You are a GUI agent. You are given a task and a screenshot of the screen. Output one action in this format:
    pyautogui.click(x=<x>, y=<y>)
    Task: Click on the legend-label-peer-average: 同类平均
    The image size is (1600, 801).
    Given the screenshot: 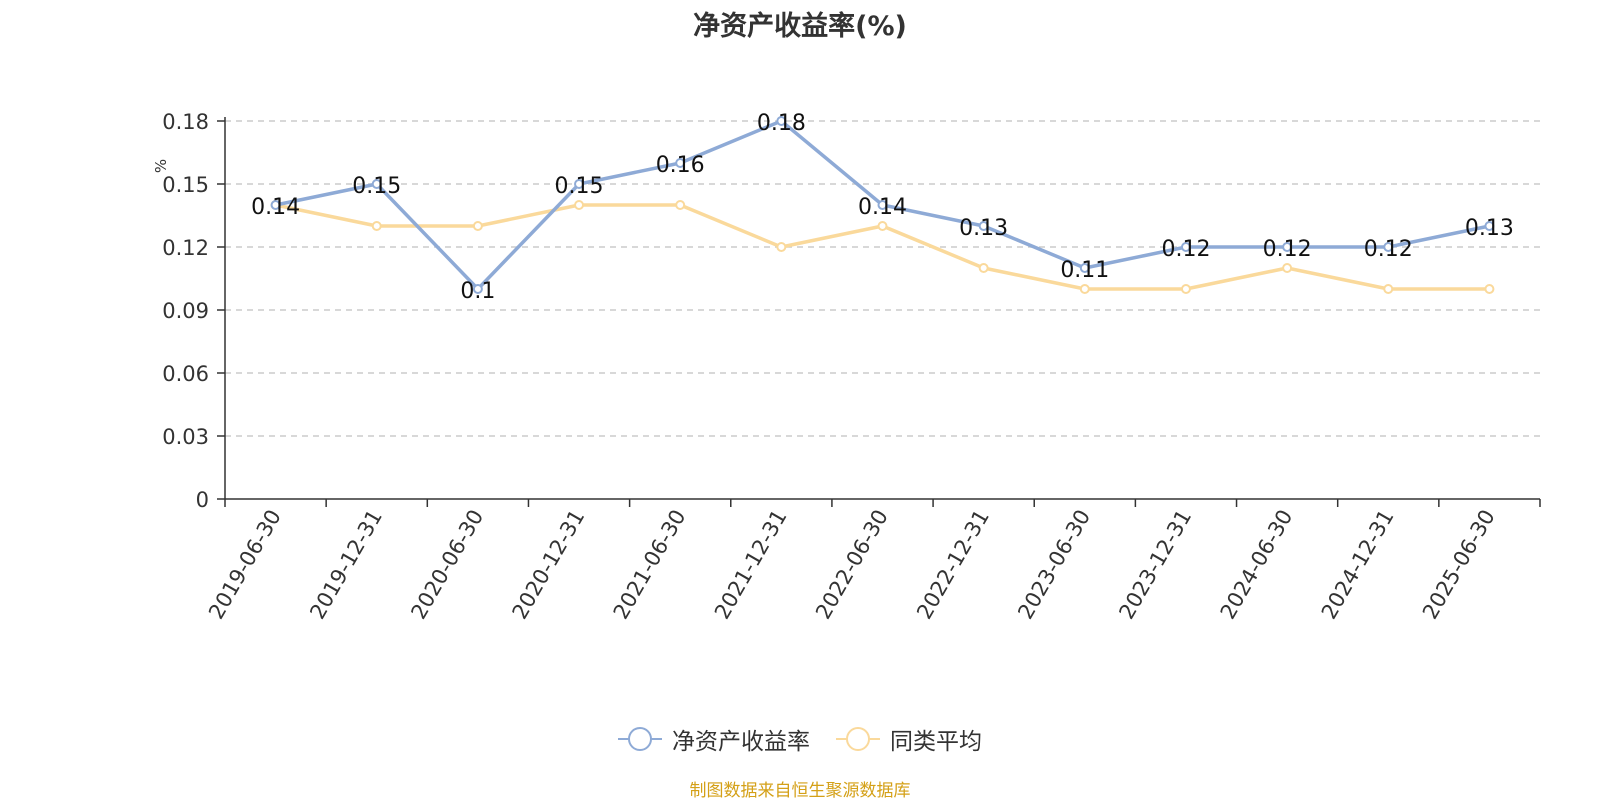 What is the action you would take?
    pyautogui.click(x=936, y=742)
    